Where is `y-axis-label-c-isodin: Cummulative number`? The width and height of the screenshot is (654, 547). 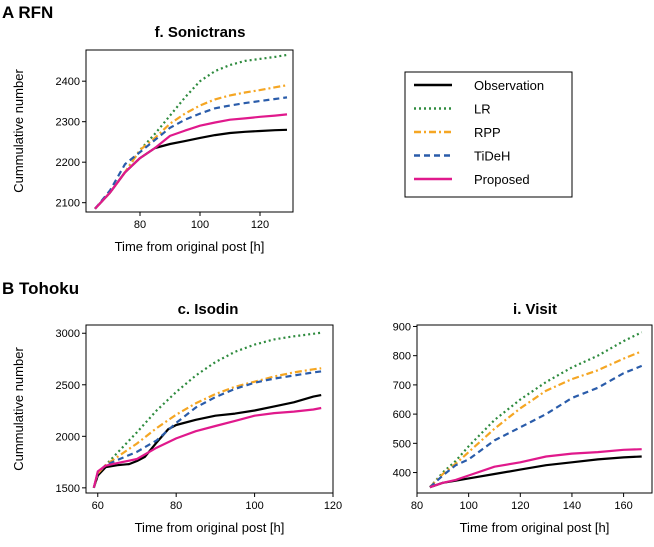
y-axis-label-c-isodin: Cummulative number is located at coordinates (18, 409).